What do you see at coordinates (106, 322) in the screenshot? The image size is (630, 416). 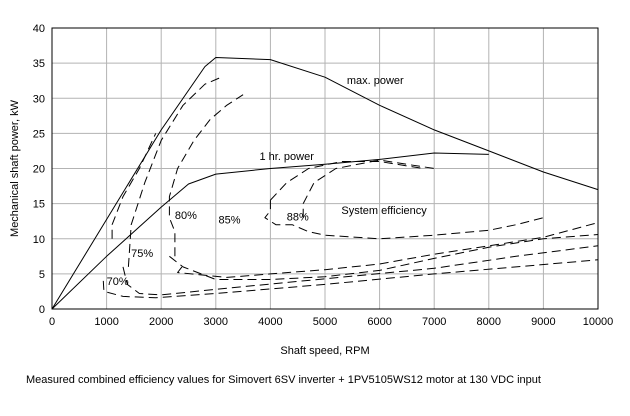 I see `x-tick-label-1: 1000` at bounding box center [106, 322].